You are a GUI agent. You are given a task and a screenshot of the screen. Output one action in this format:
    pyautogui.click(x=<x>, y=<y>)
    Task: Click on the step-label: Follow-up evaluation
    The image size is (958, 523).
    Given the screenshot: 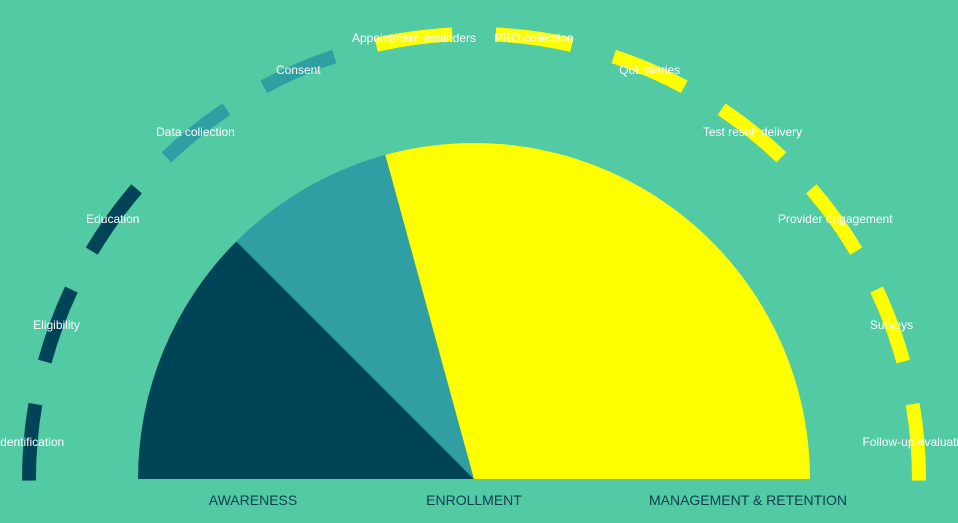 What is the action you would take?
    pyautogui.click(x=910, y=442)
    